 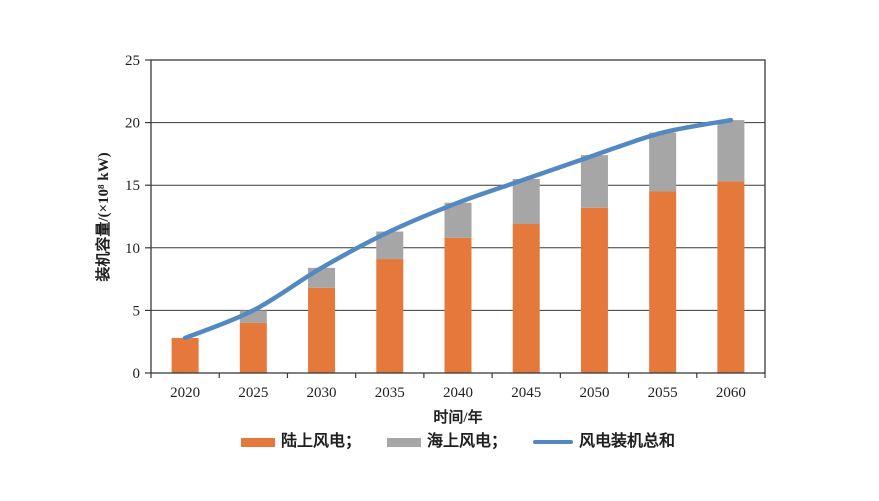 I want to click on x-tick-label: 2055, so click(x=663, y=393).